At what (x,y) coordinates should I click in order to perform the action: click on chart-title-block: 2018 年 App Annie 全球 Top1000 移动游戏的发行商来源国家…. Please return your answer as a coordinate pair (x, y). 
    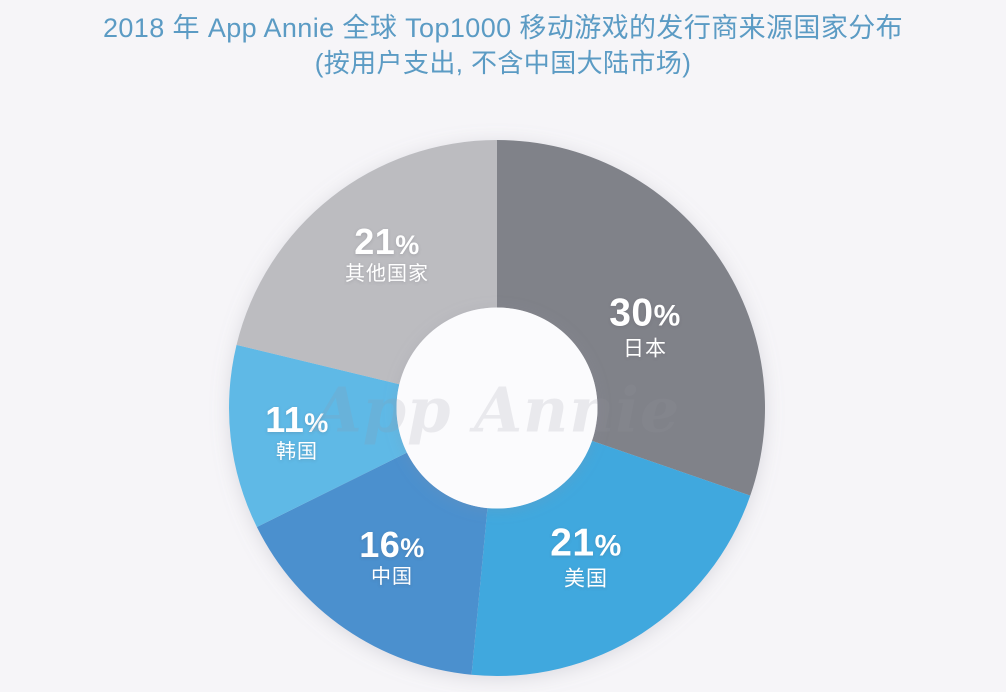
    Looking at the image, I should click on (503, 45).